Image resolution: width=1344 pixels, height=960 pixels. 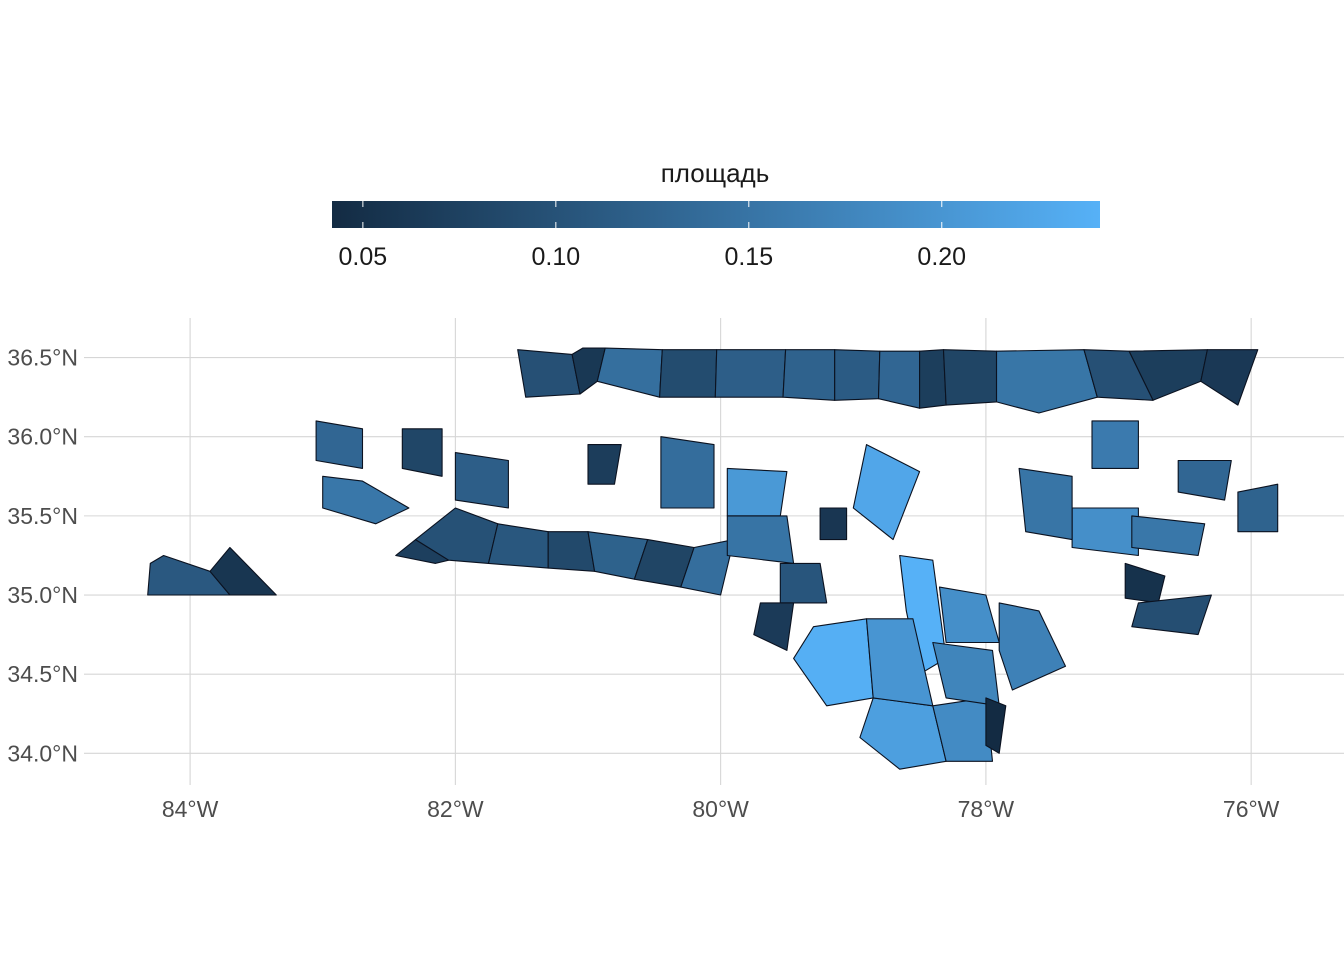 What do you see at coordinates (715, 173) in the screenshot?
I see `legend-title: площадь` at bounding box center [715, 173].